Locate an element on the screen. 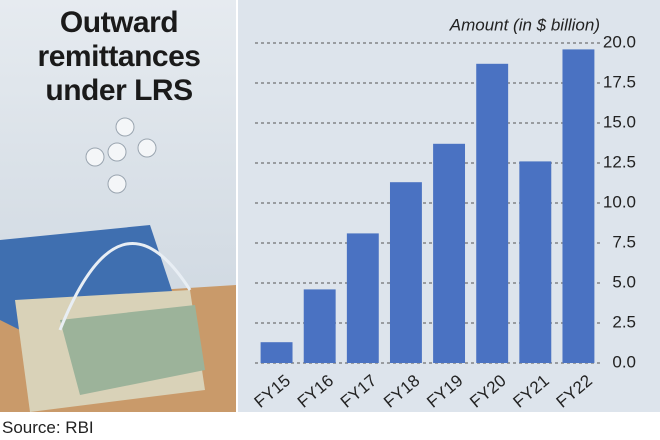 This screenshot has height=440, width=660. y-tick-label: 10.0 is located at coordinates (619, 201).